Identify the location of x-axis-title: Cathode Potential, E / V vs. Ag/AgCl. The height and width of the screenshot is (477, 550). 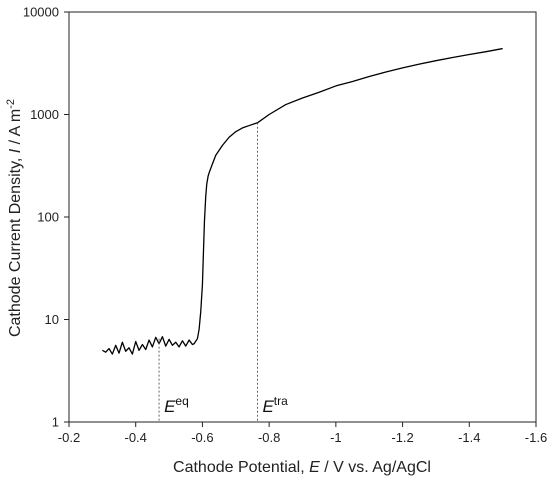
(302, 467).